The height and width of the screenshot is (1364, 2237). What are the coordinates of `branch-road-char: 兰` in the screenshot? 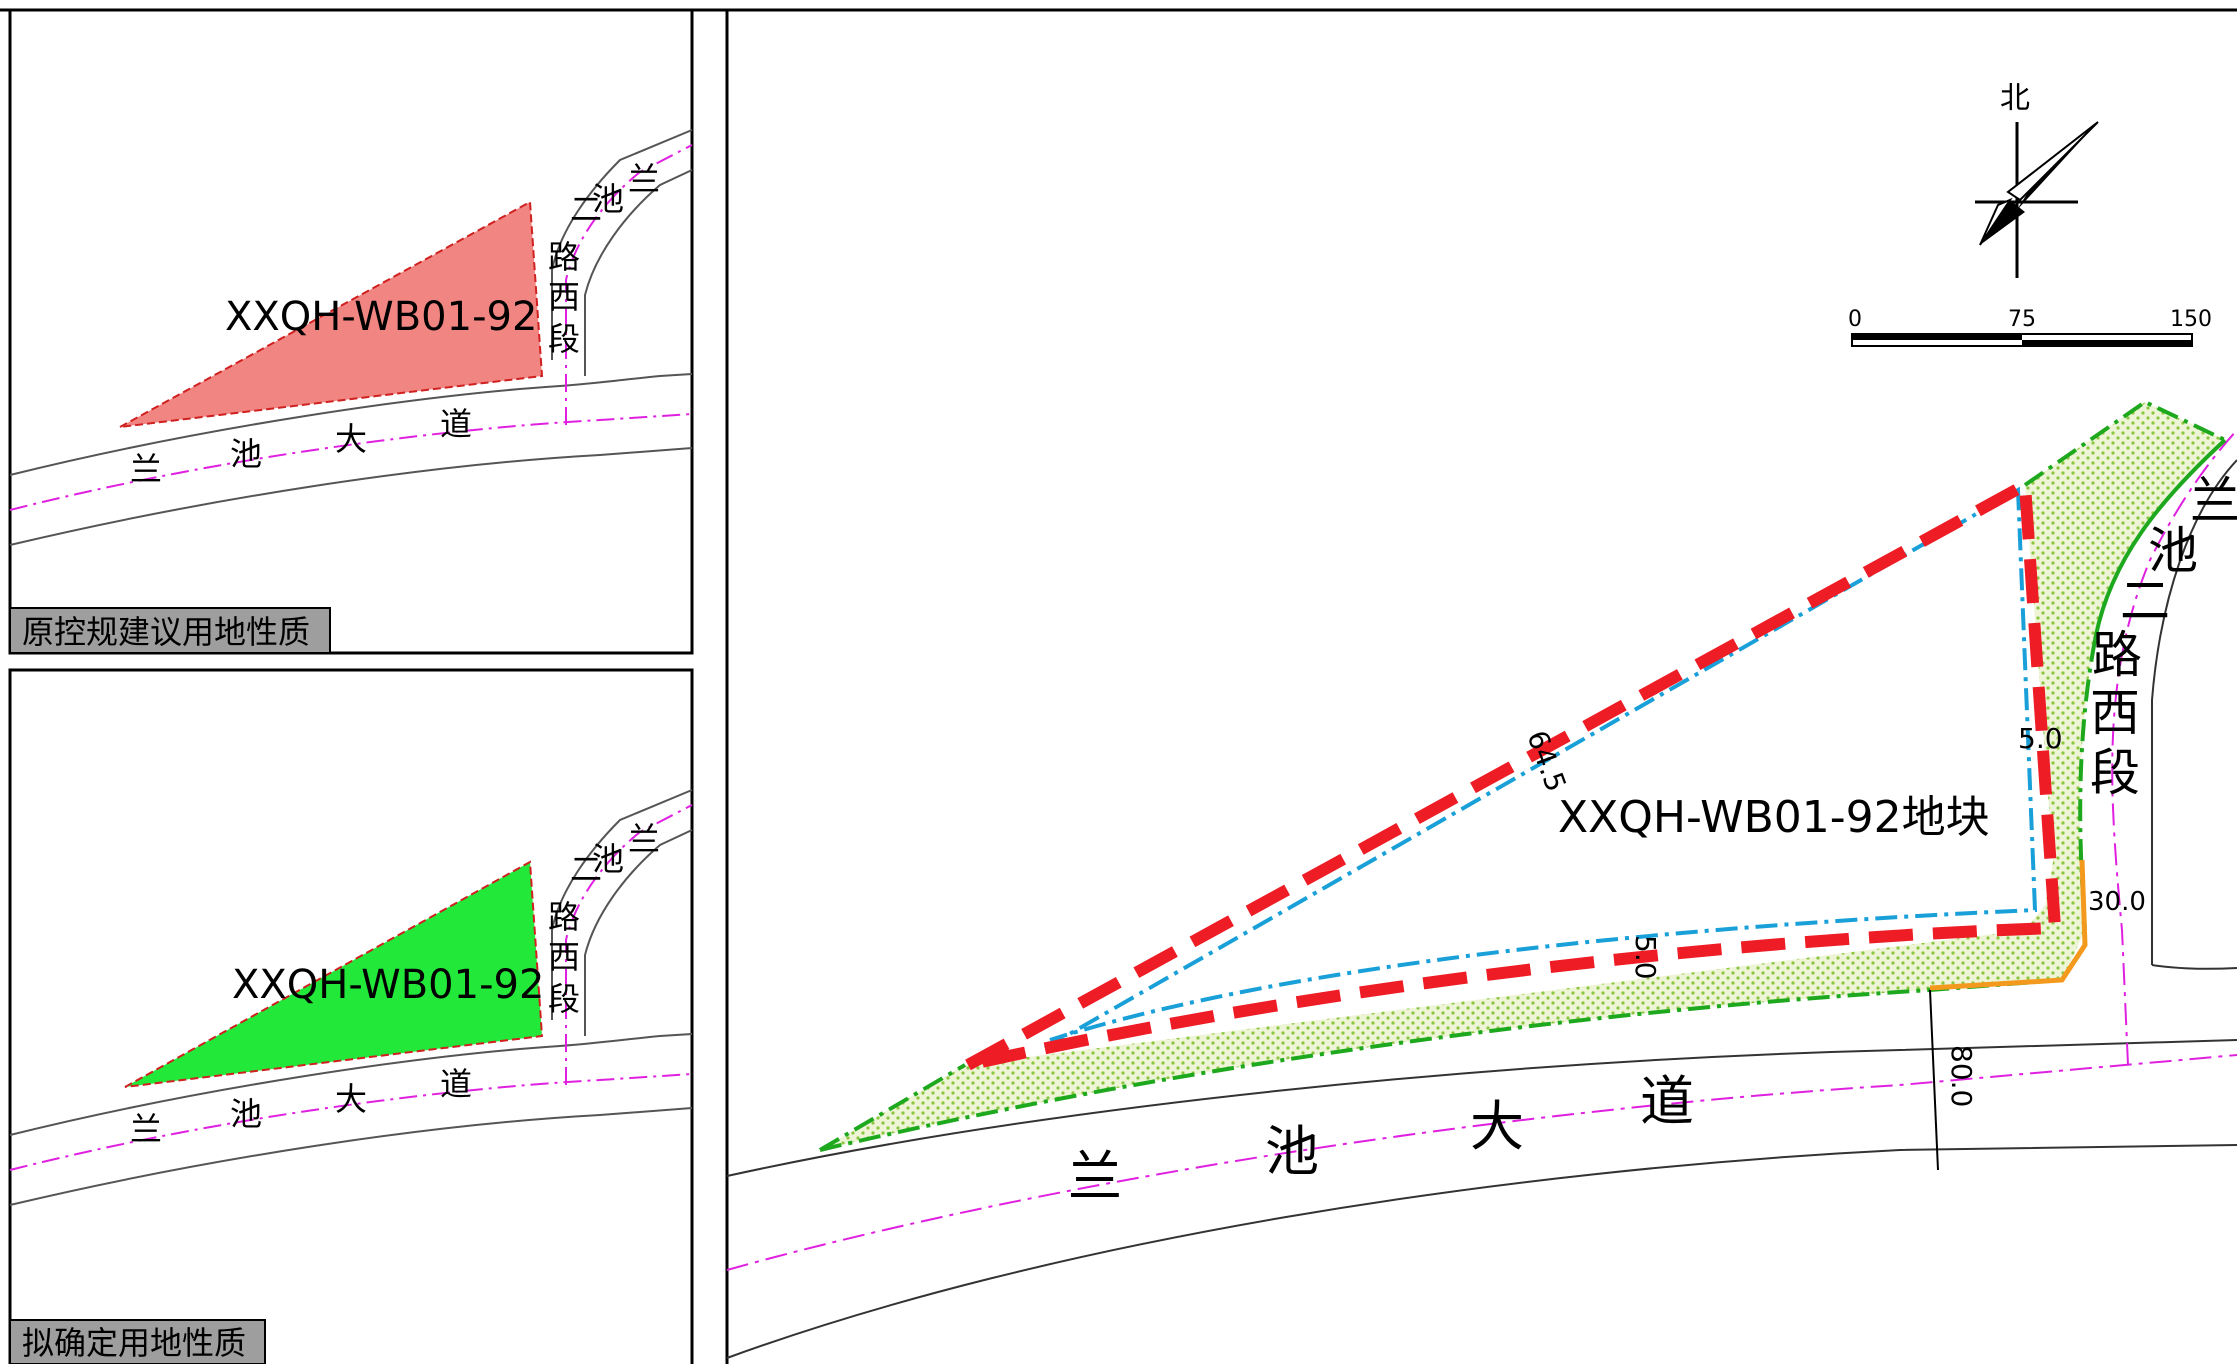 It's located at (2213, 501).